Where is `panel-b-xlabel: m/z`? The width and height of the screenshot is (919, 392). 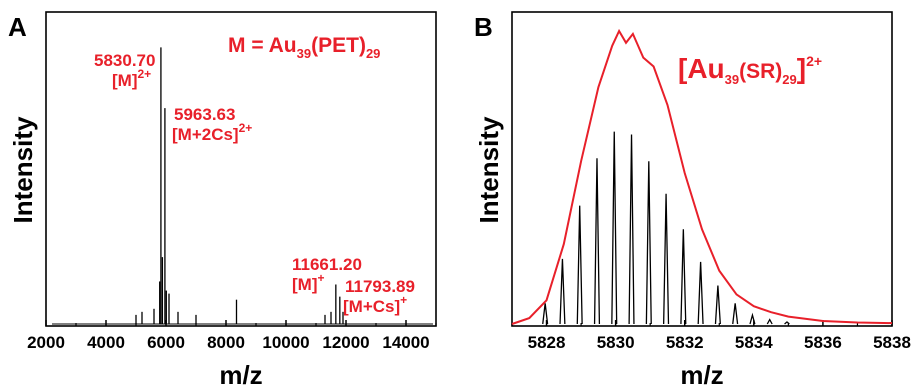 panel-b-xlabel: m/z is located at coordinates (701, 375).